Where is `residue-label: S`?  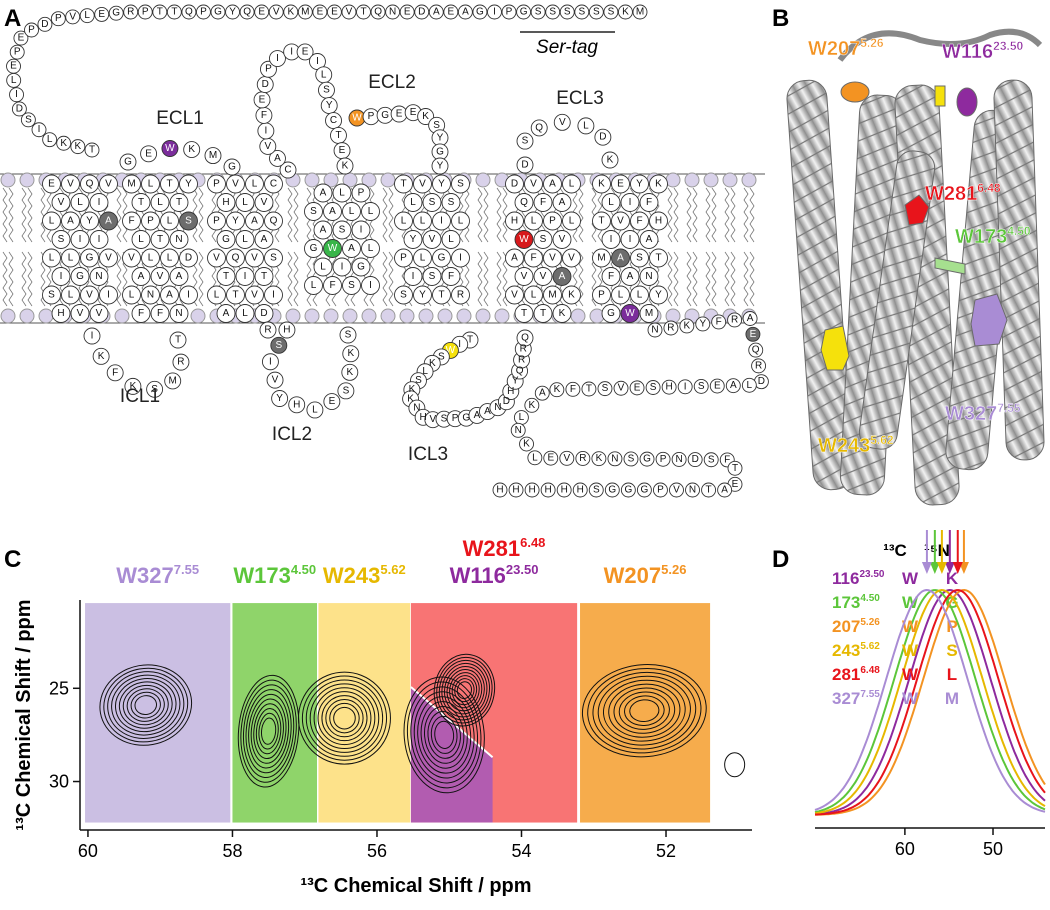 residue-label: S is located at coordinates (278, 345).